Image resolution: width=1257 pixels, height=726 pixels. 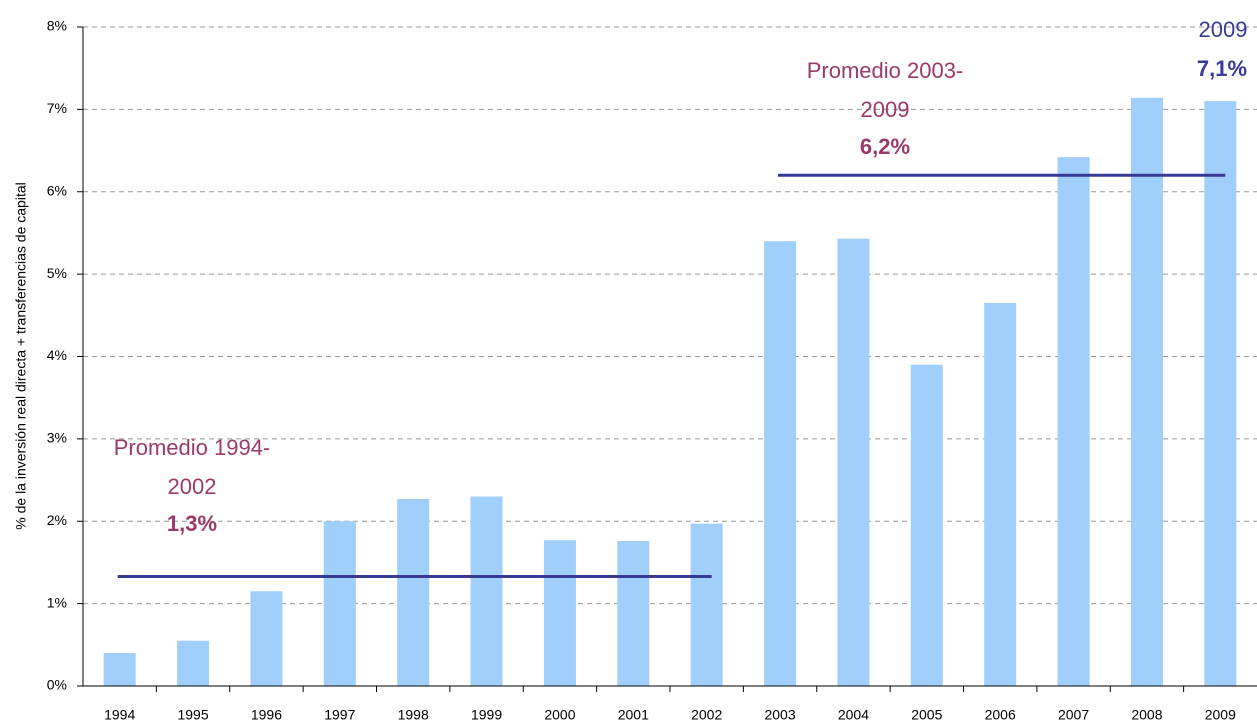 I want to click on average-text: 2009, so click(x=885, y=109).